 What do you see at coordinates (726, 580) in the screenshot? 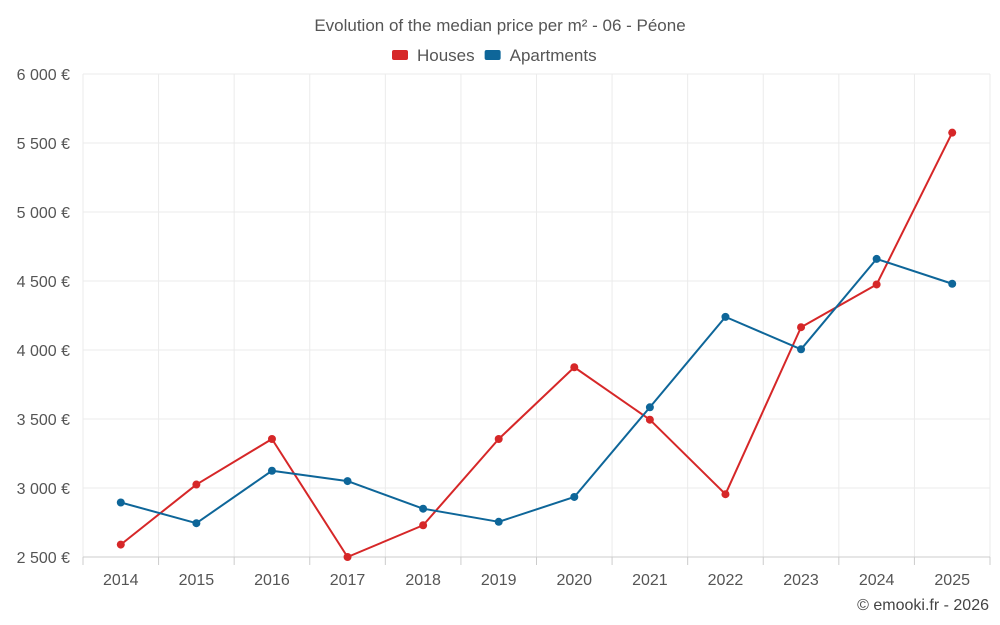
I see `x-tick-label: 2022` at bounding box center [726, 580].